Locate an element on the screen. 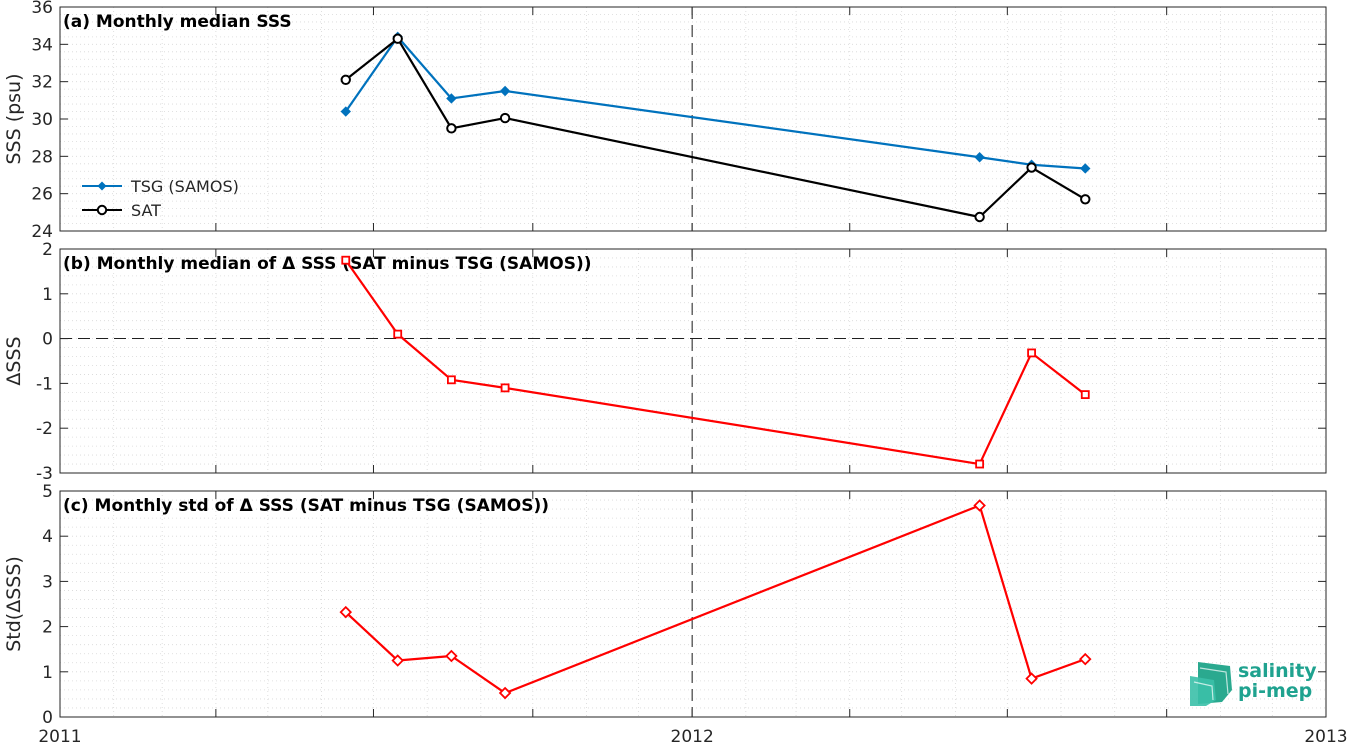 Image resolution: width=1349 pixels, height=745 pixels. shared-x-axis: 2011 2012 2013 is located at coordinates (692, 736).